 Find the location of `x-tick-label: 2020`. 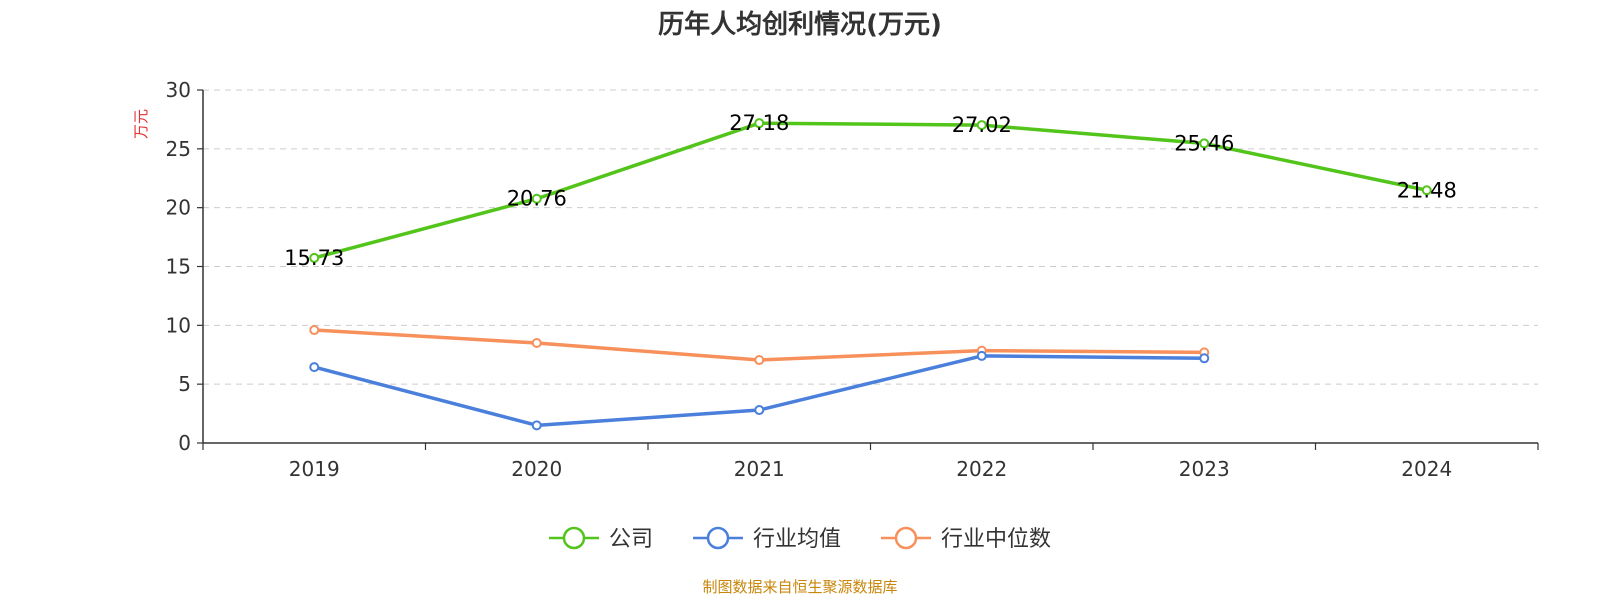

x-tick-label: 2020 is located at coordinates (536, 469).